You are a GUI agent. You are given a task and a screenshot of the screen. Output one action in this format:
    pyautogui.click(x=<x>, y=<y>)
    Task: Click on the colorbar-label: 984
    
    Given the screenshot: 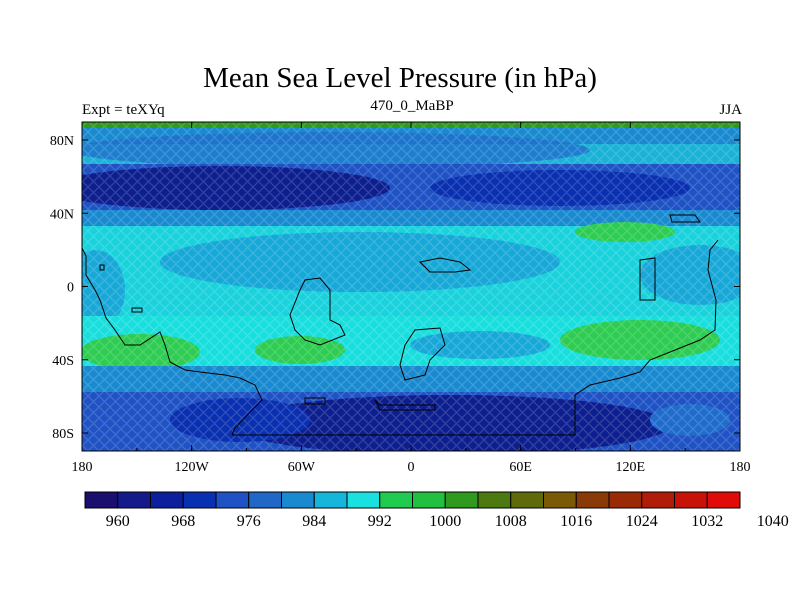 What is the action you would take?
    pyautogui.click(x=314, y=521)
    